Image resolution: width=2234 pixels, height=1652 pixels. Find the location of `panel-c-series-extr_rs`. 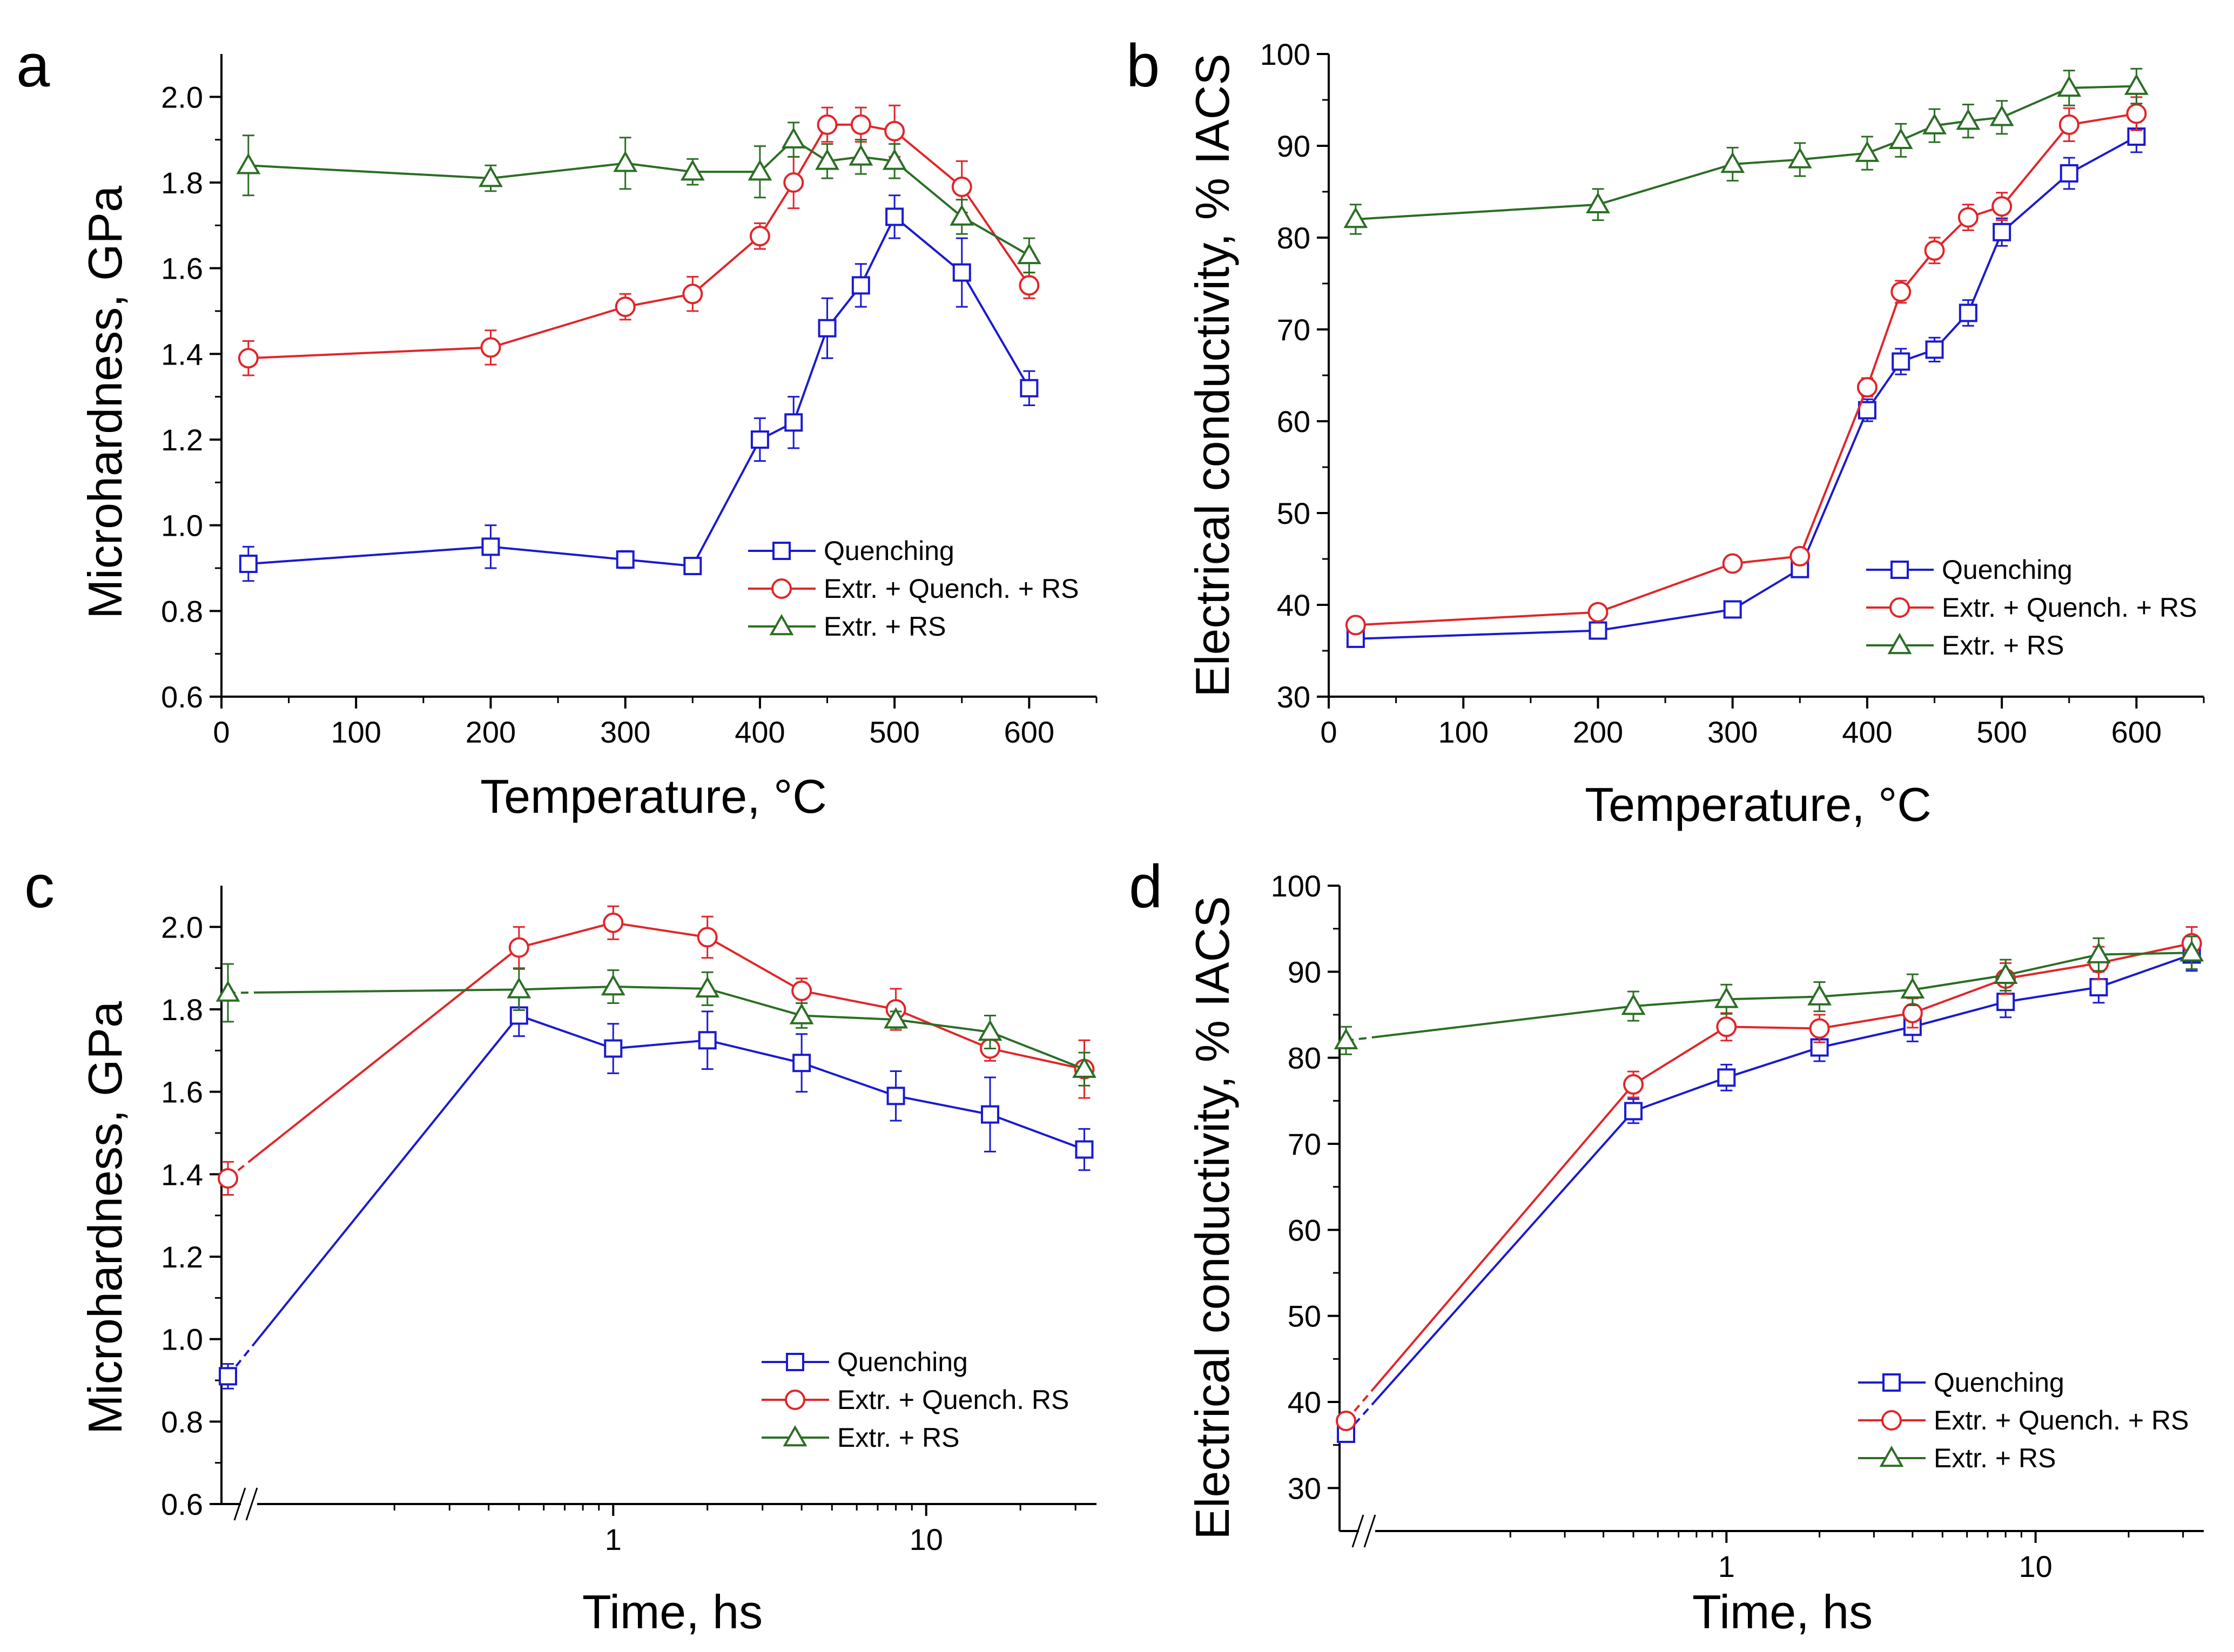

panel-c-series-extr_rs is located at coordinates (656, 1025).